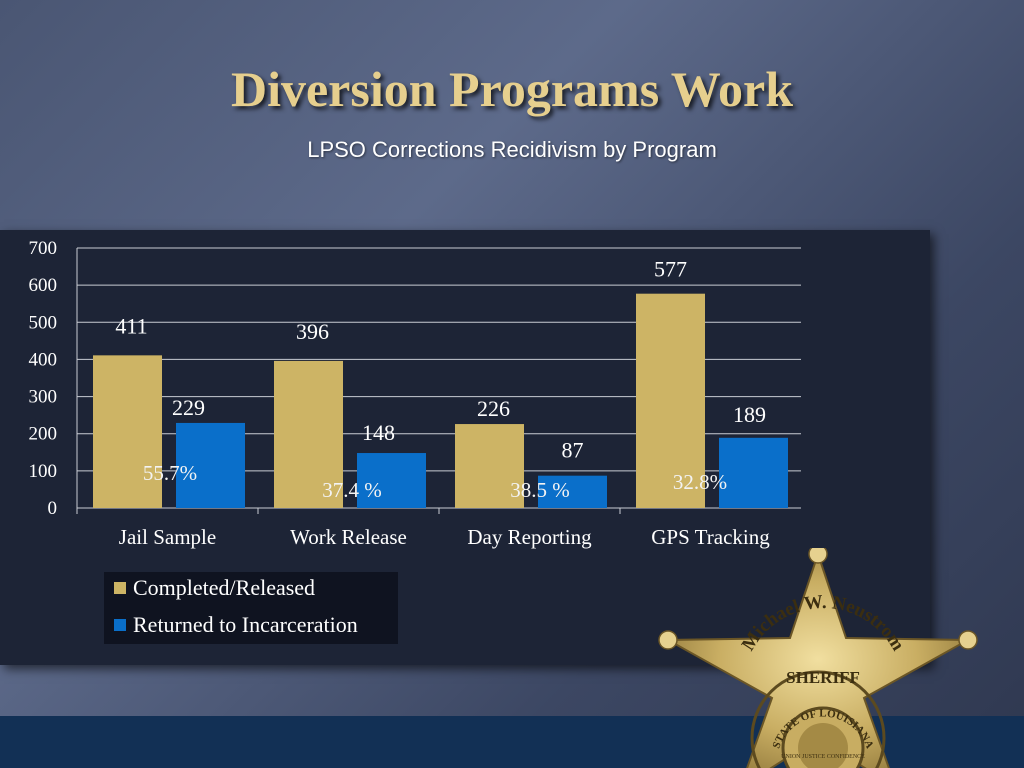 Image resolution: width=1024 pixels, height=768 pixels. Describe the element at coordinates (245, 624) in the screenshot. I see `legend-label-returned: Returned to Incarceration` at that location.